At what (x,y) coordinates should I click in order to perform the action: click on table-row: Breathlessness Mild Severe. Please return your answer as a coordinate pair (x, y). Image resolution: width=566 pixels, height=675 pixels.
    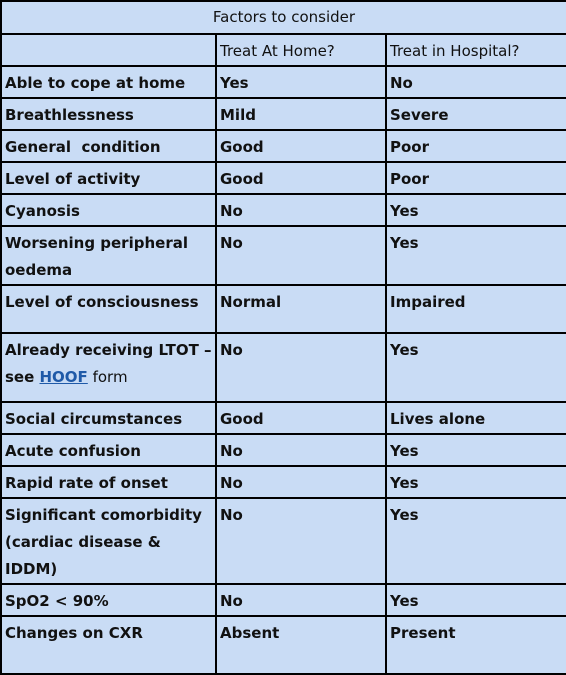
    Looking at the image, I should click on (283, 114).